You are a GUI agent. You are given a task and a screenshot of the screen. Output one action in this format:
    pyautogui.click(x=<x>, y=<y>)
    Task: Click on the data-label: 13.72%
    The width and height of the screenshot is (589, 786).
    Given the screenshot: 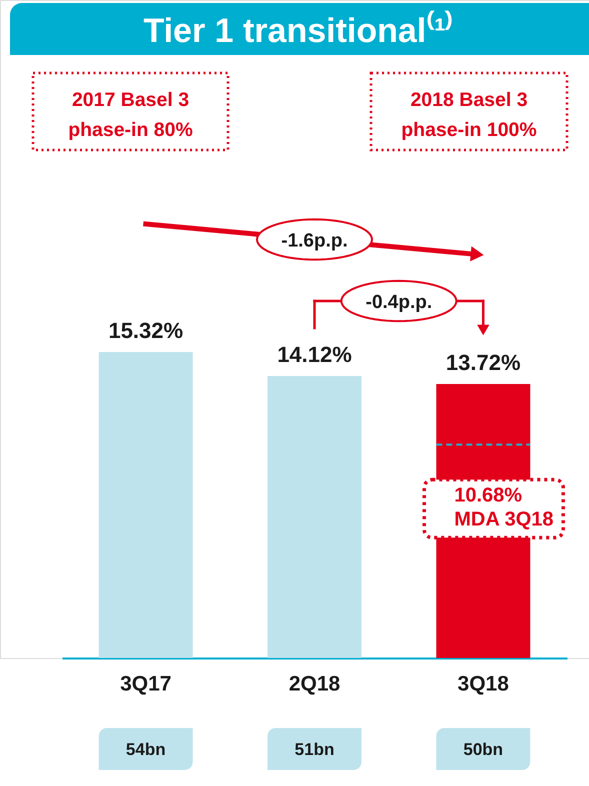 What is the action you would take?
    pyautogui.click(x=483, y=362)
    